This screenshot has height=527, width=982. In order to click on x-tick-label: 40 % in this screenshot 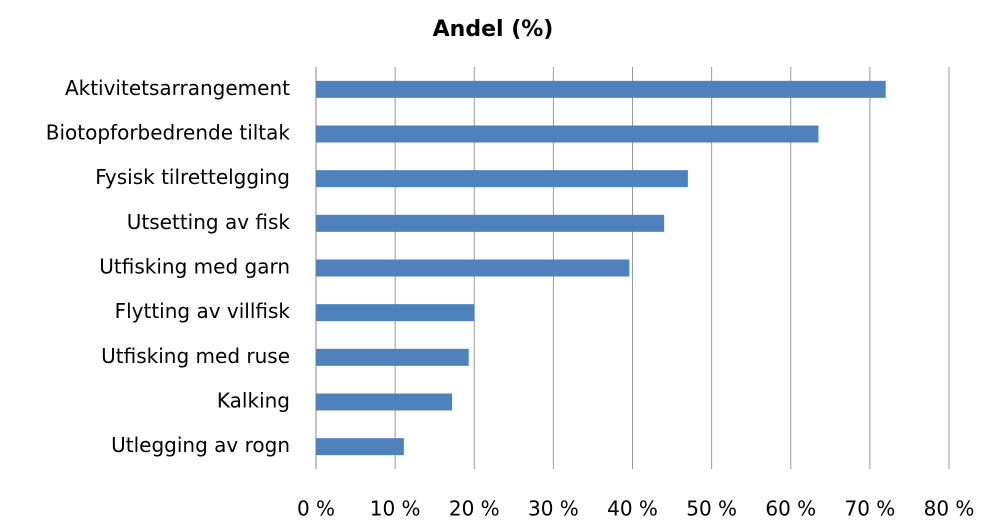, I will do `click(632, 509)`.